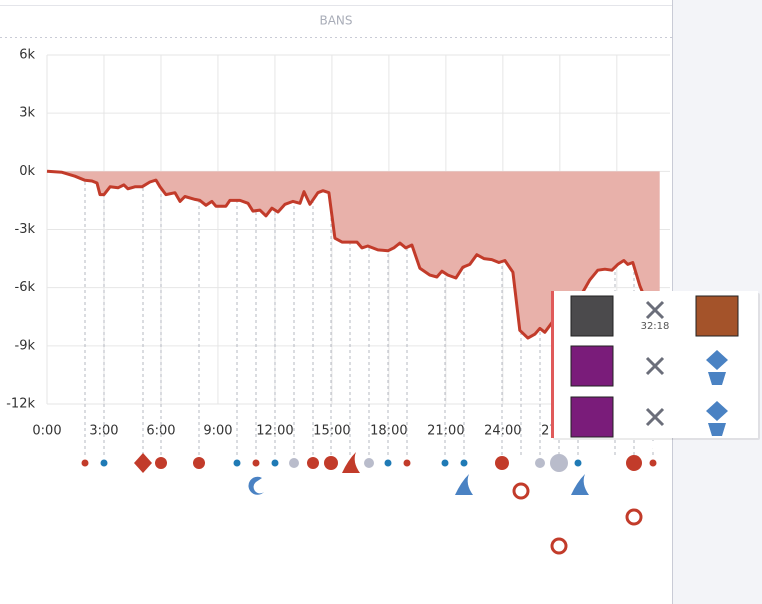 Image resolution: width=762 pixels, height=604 pixels. I want to click on y-tick-label: -6k, so click(25, 287).